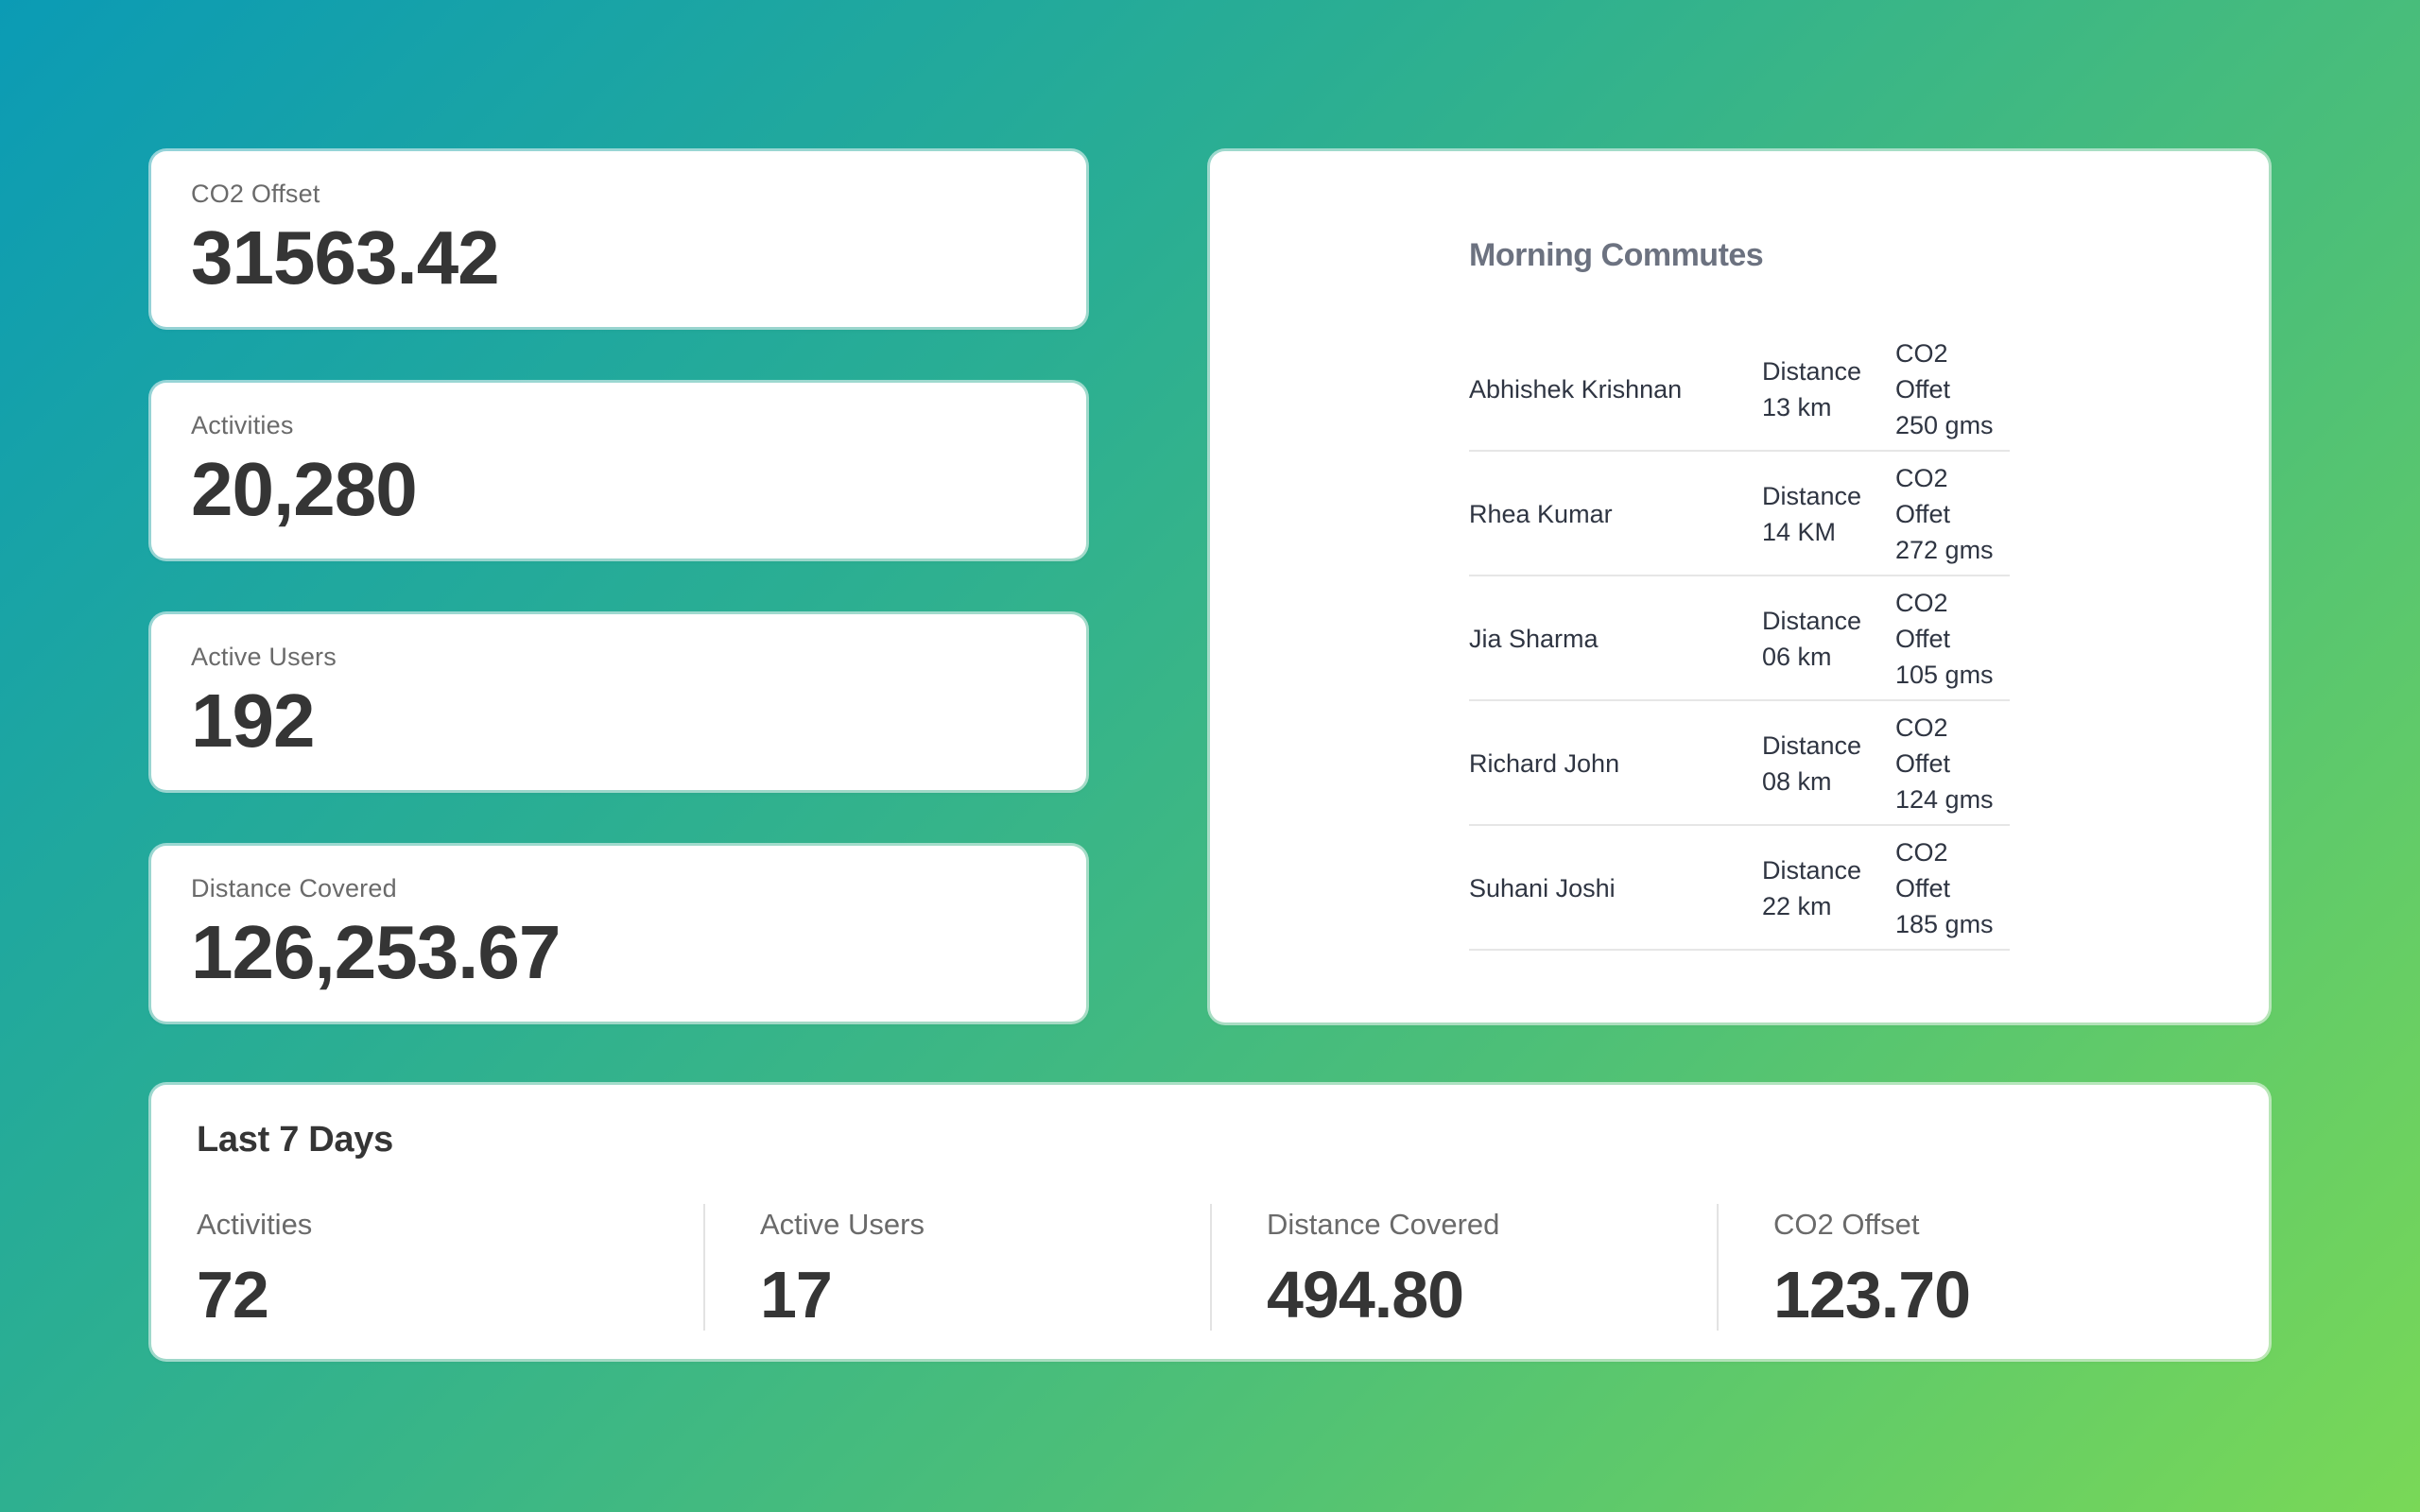 Image resolution: width=2420 pixels, height=1512 pixels. What do you see at coordinates (345, 257) in the screenshot?
I see `stat-value: 31563.42` at bounding box center [345, 257].